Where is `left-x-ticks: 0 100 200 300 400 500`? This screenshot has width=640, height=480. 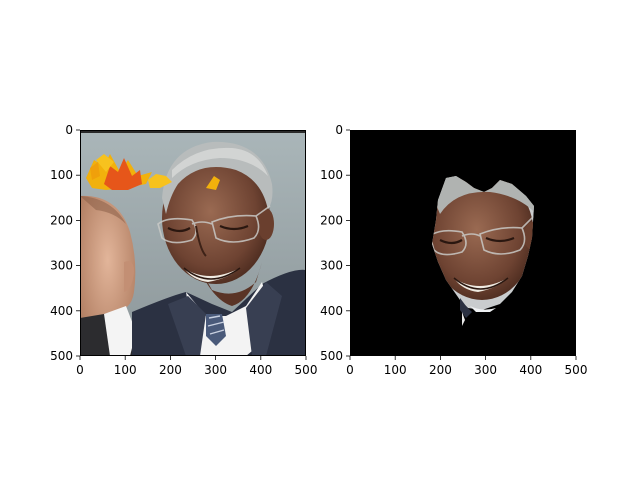
left-x-ticks: 0 100 200 300 400 500 is located at coordinates (196, 366).